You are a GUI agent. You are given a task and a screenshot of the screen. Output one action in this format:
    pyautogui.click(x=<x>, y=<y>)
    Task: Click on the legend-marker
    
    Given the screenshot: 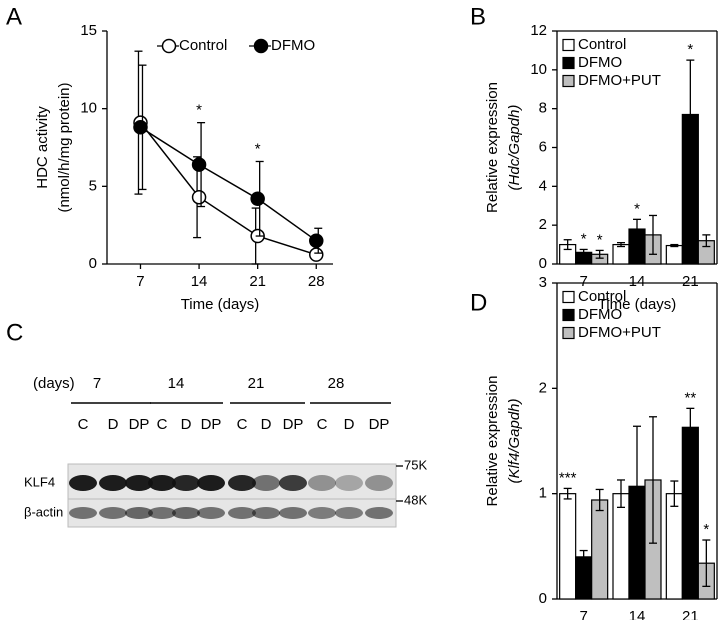 What is the action you would take?
    pyautogui.click(x=261, y=46)
    